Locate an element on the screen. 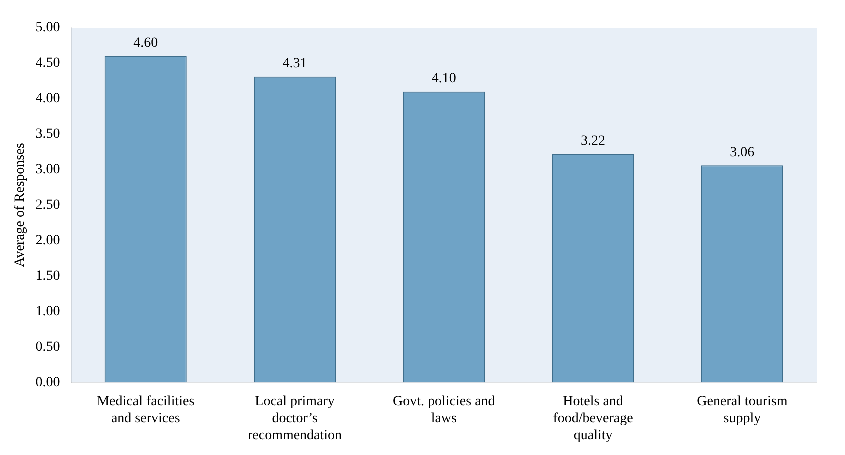 This screenshot has width=845, height=455. data-label: 4.10 is located at coordinates (444, 79).